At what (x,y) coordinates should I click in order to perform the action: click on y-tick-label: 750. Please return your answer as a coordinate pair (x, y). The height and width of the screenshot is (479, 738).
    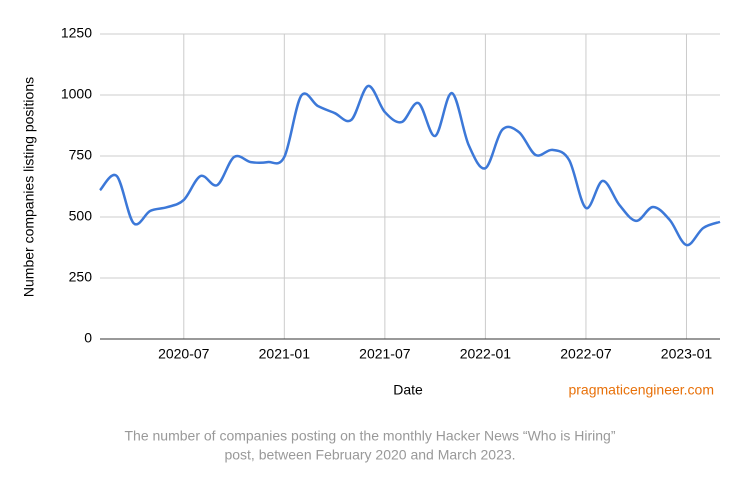
    Looking at the image, I should click on (81, 155).